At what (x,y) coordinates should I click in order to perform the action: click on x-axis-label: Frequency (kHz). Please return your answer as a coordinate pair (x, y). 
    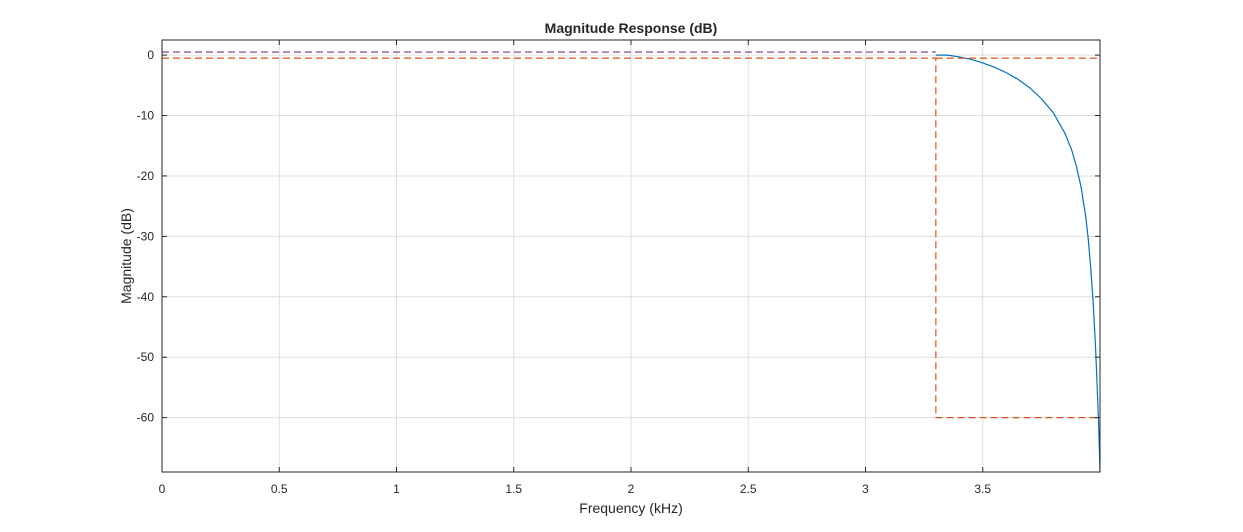
    Looking at the image, I should click on (630, 508).